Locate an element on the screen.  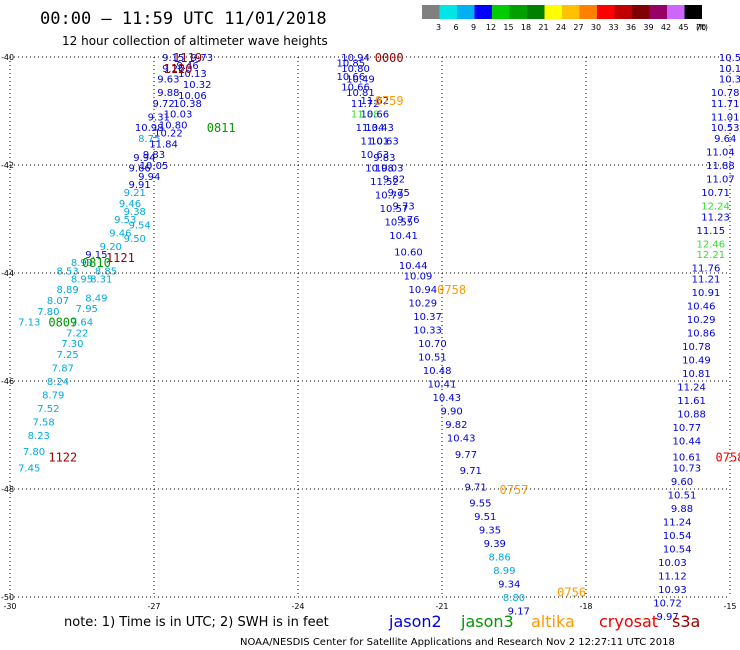
swh-value: 9.53 is located at coordinates (125, 220).